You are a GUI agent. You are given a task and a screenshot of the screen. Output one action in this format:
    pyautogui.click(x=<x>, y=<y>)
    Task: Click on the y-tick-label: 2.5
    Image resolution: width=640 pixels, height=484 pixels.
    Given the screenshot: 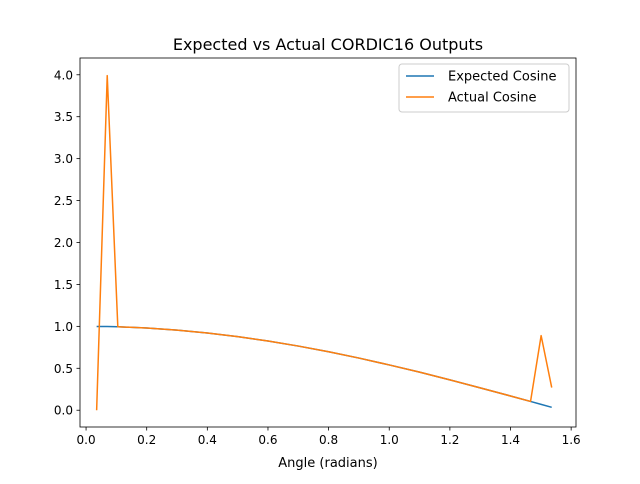 What is the action you would take?
    pyautogui.click(x=63, y=201)
    